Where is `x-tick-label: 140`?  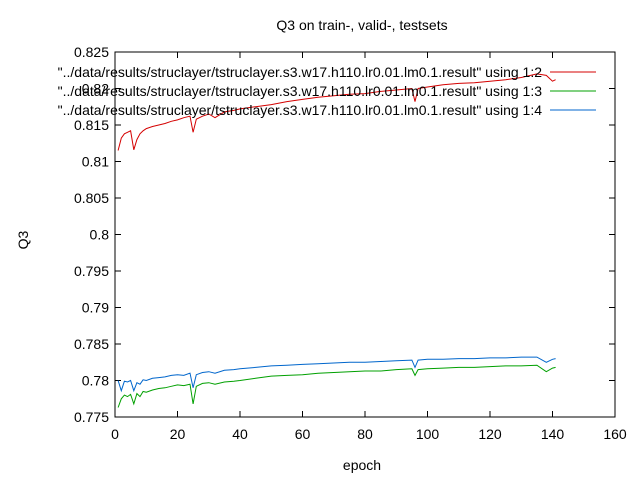
x-tick-label: 140 is located at coordinates (553, 434).